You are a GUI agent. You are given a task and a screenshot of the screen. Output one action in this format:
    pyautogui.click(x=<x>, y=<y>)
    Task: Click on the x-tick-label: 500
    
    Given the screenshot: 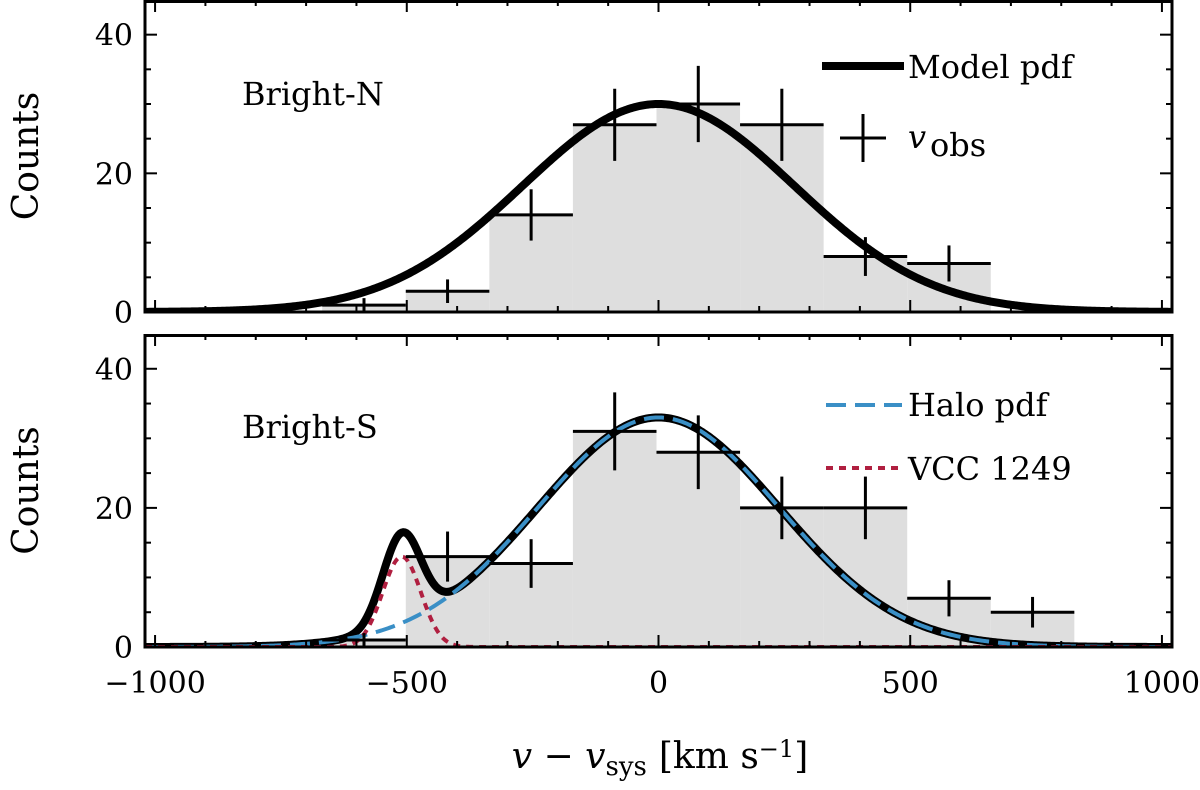 What is the action you would take?
    pyautogui.click(x=910, y=683)
    